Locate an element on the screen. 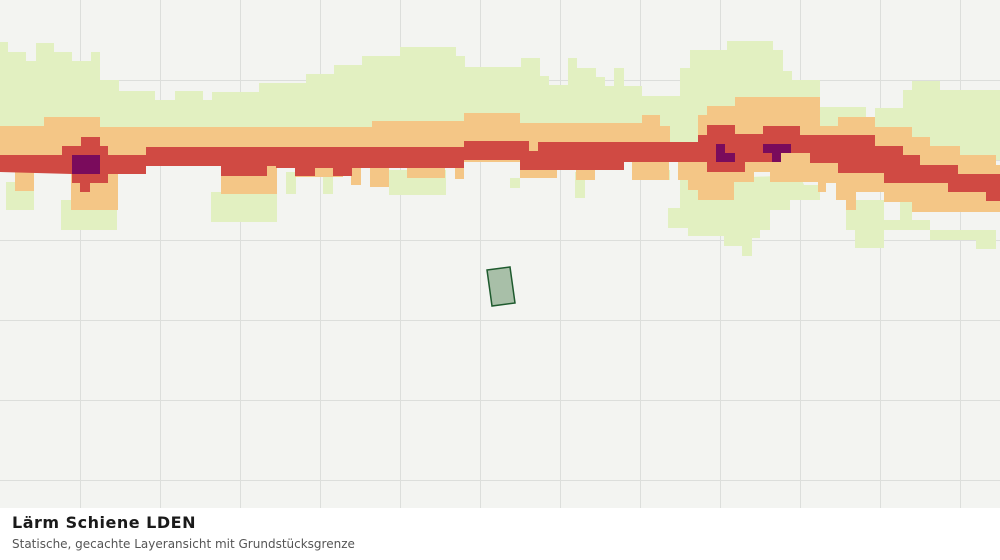  parcel-boundary is located at coordinates (501, 286).